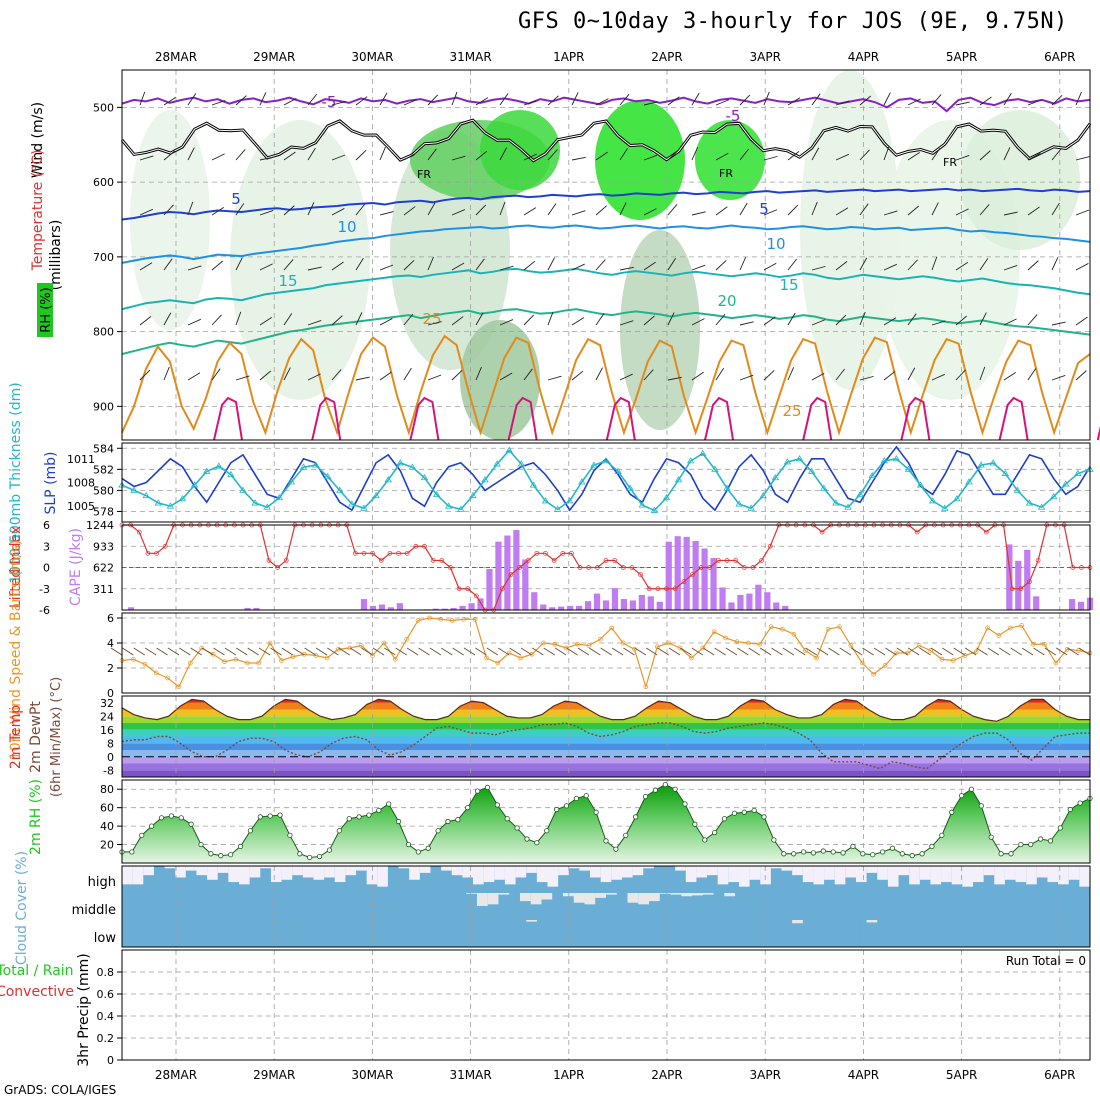  Describe the element at coordinates (107, 826) in the screenshot. I see `rh-ytick-label: 40` at that location.